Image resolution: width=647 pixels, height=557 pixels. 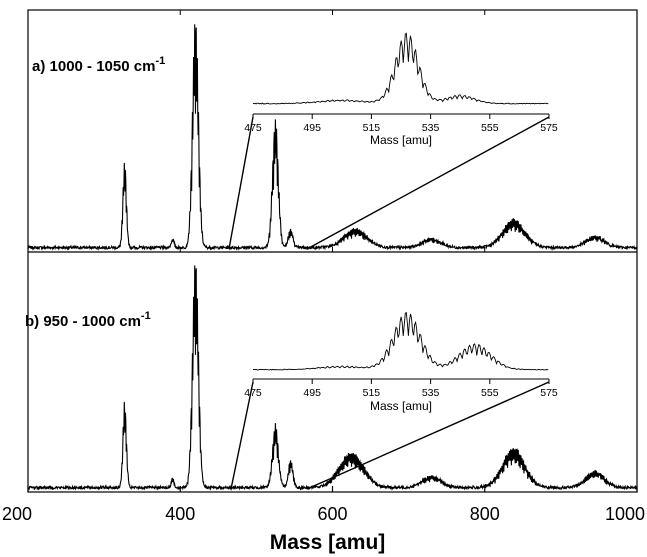 I want to click on panel-label-prefix-b: b), so click(x=34, y=321).